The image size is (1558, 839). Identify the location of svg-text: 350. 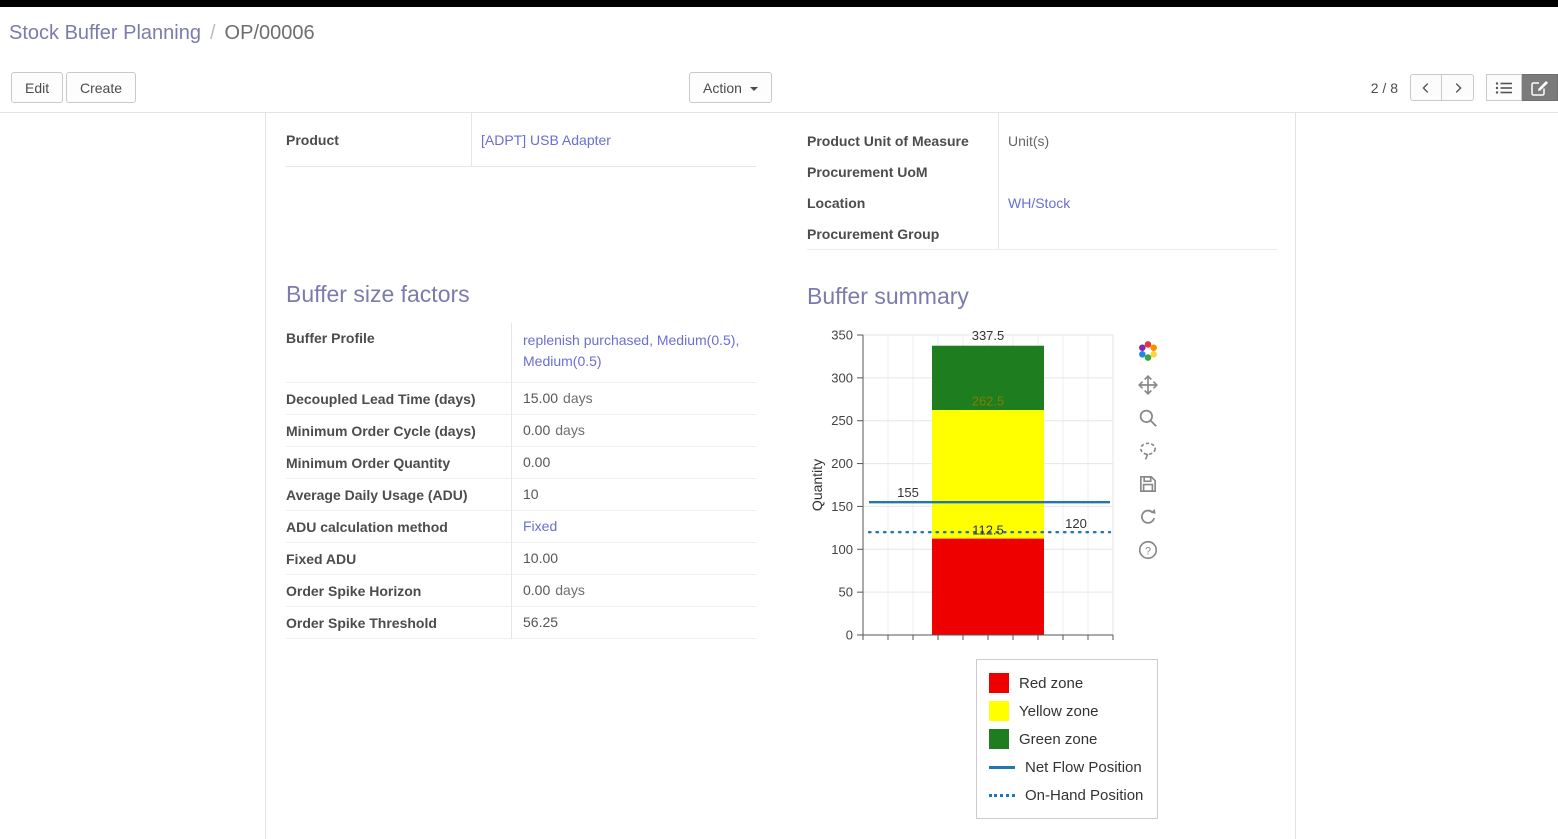
(842, 335).